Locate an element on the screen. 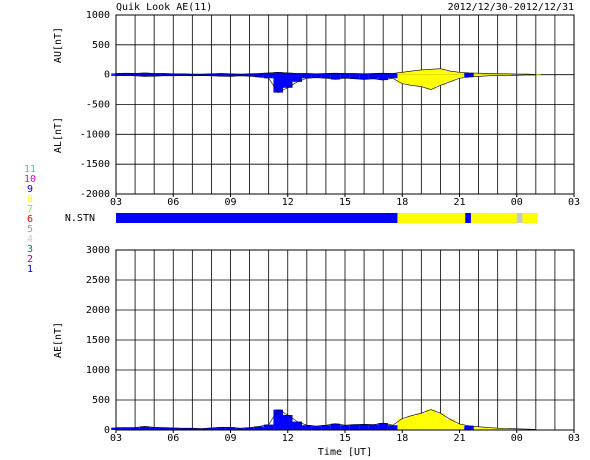 This screenshot has width=590, height=460. y-tick-label: -1000 is located at coordinates (95, 134).